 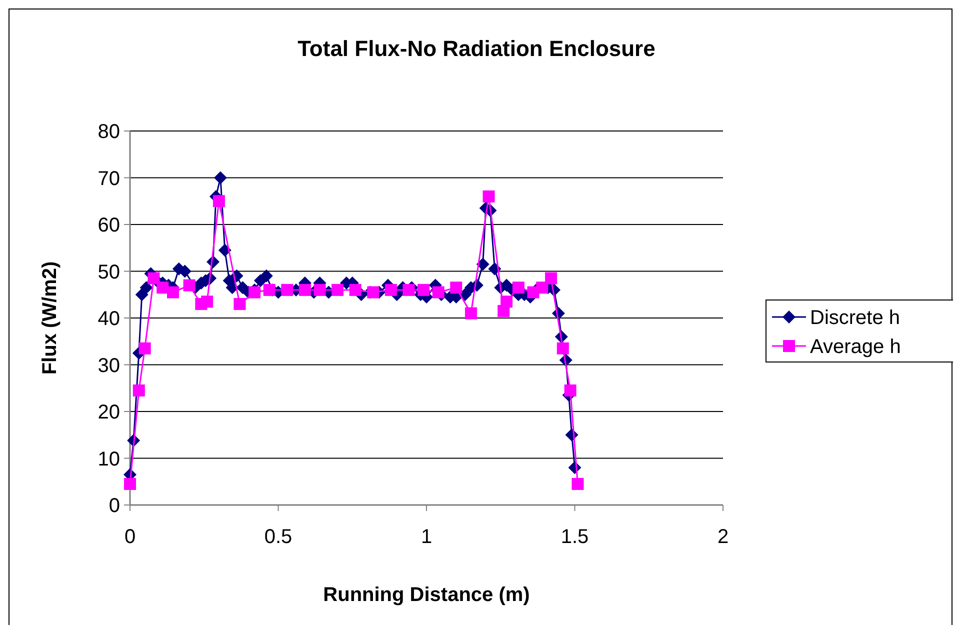 I want to click on chart-title: Total Flux-No Radiation Enclosure, so click(x=477, y=48).